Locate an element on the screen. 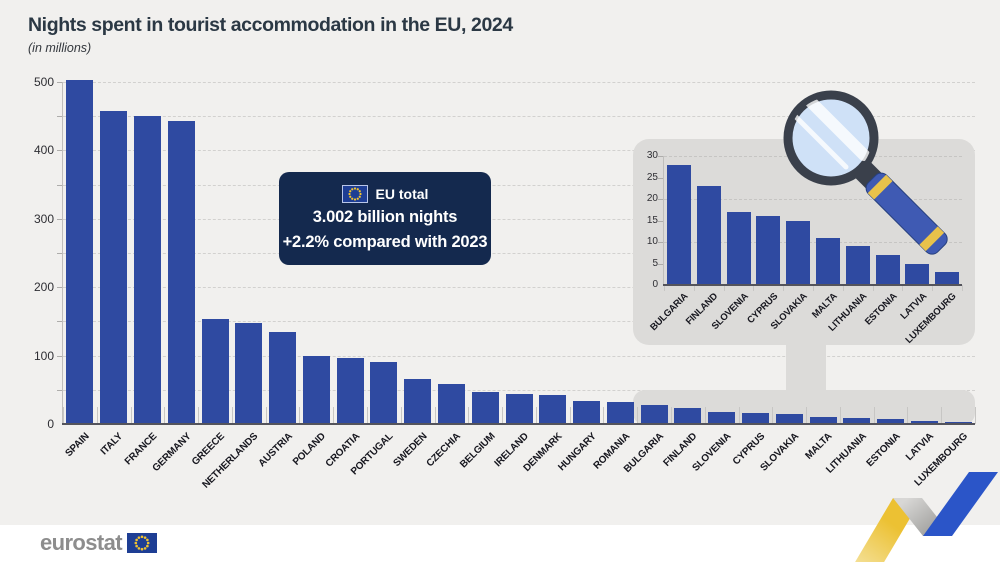  x-label-malta: MALTA is located at coordinates (819, 446).